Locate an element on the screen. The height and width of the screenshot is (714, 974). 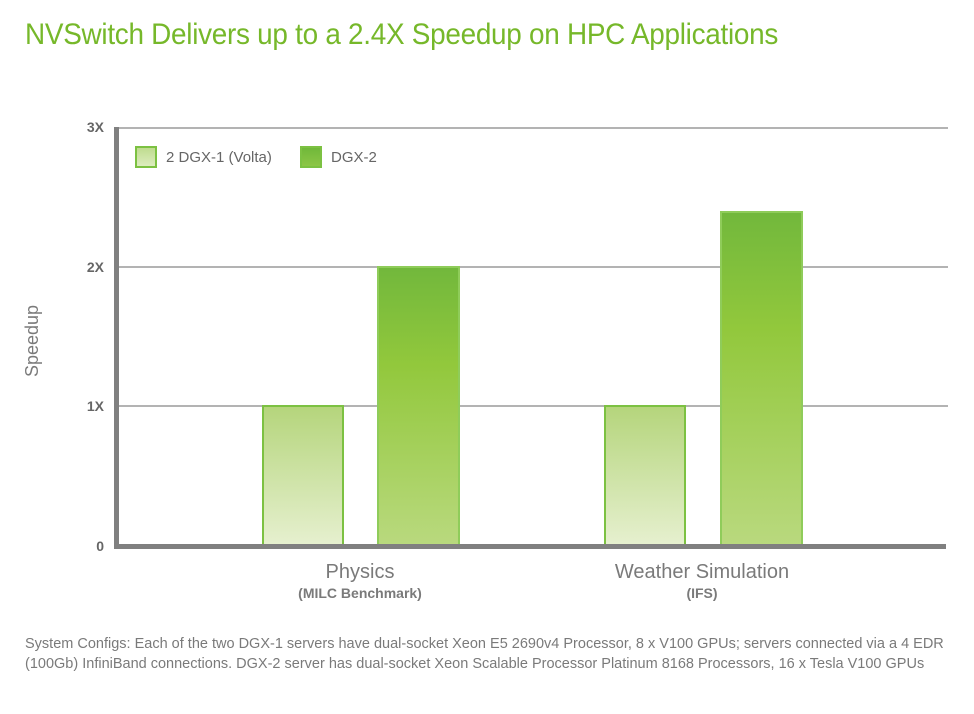
bar-weather-dgx1 is located at coordinates (645, 475).